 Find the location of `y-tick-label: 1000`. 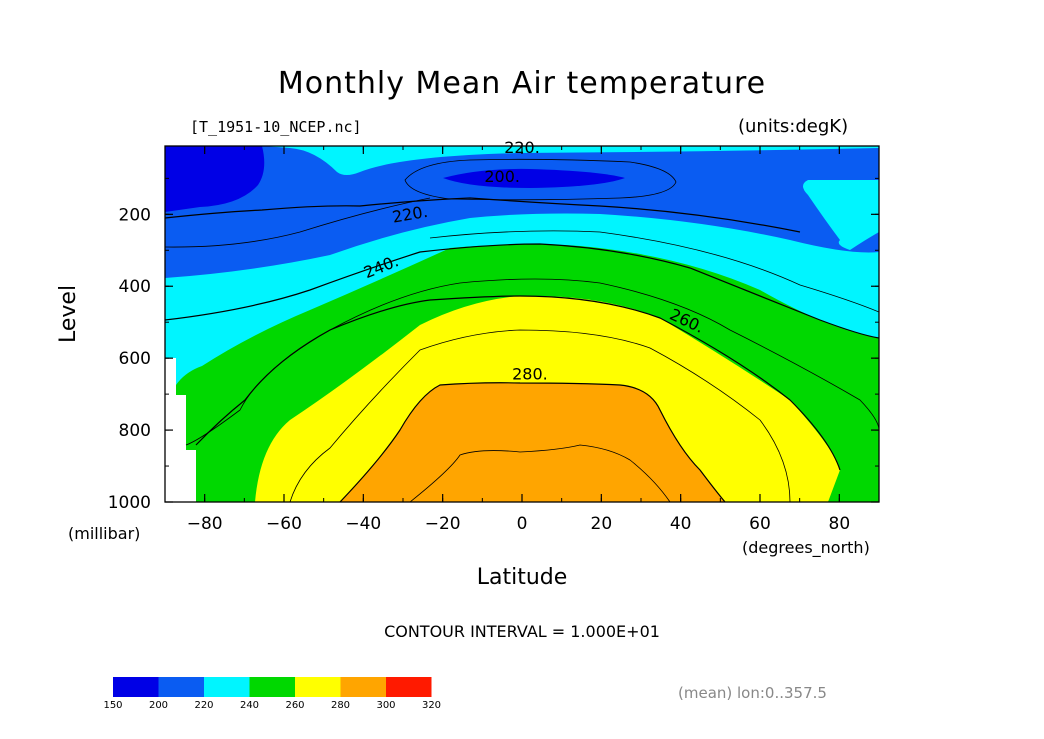

y-tick-label: 1000 is located at coordinates (129, 503).